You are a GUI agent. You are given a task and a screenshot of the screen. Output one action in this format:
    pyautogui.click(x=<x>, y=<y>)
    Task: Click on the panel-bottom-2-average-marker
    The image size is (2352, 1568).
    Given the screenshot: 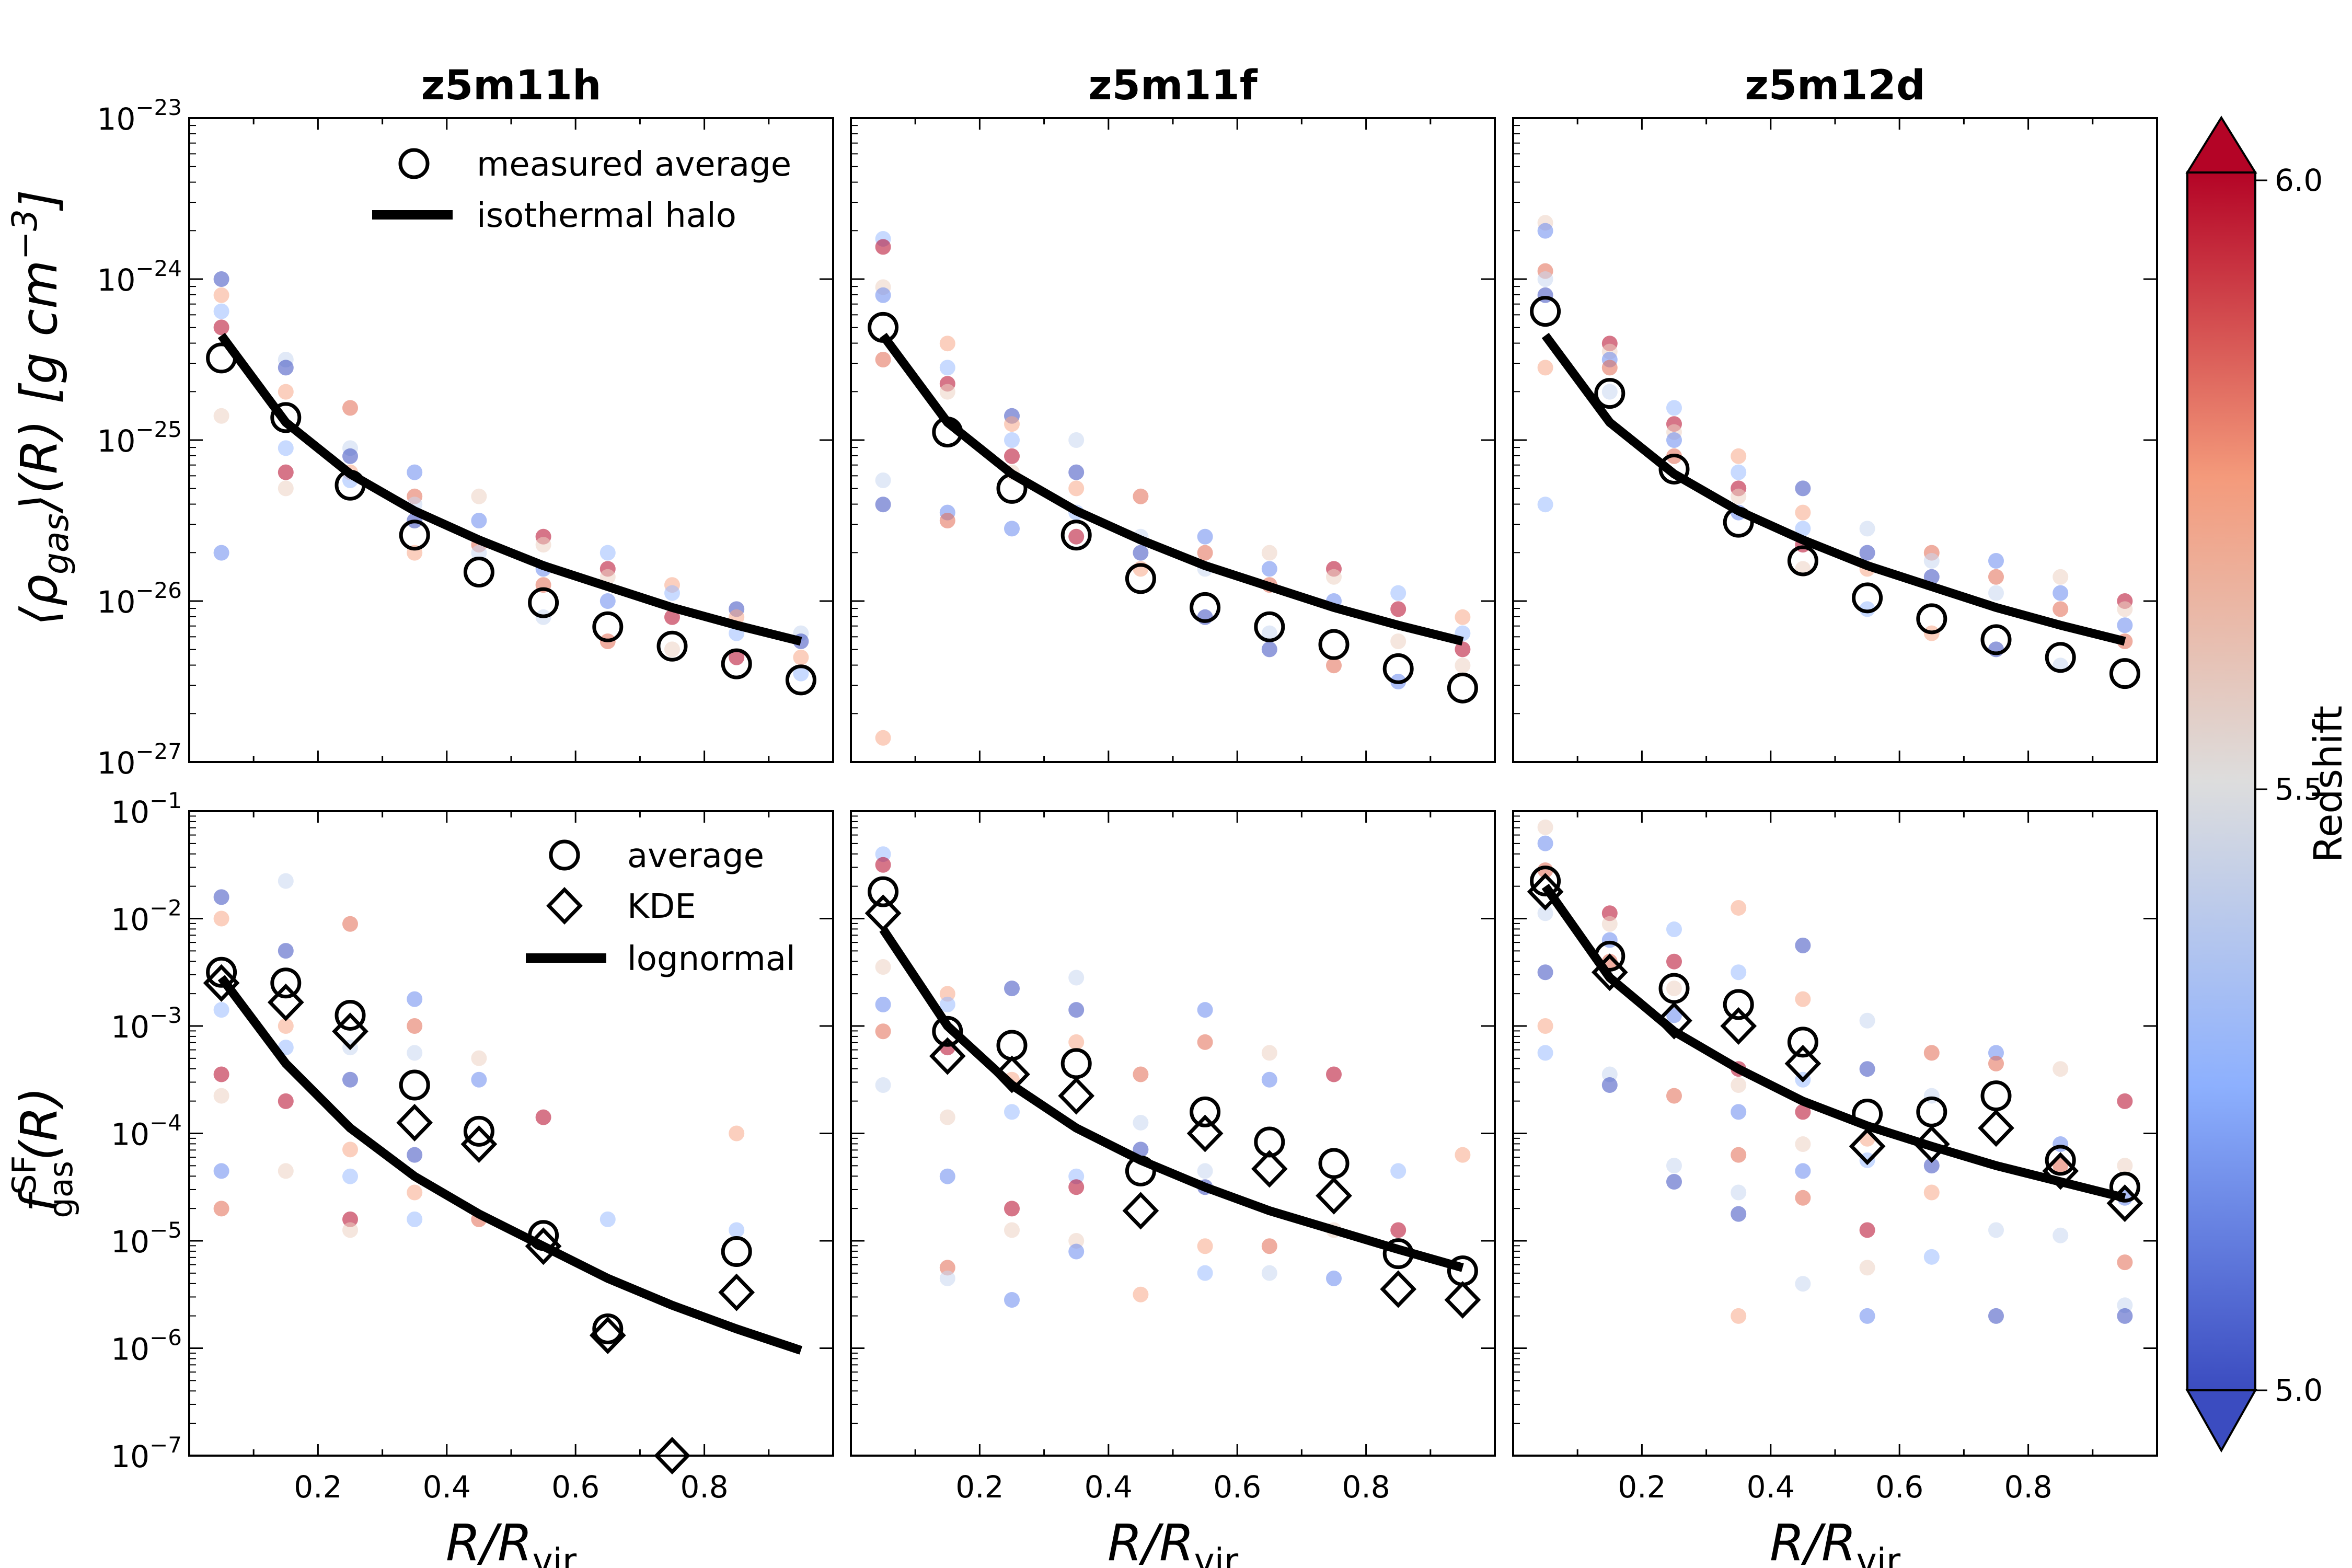 What is the action you would take?
    pyautogui.click(x=1012, y=1045)
    